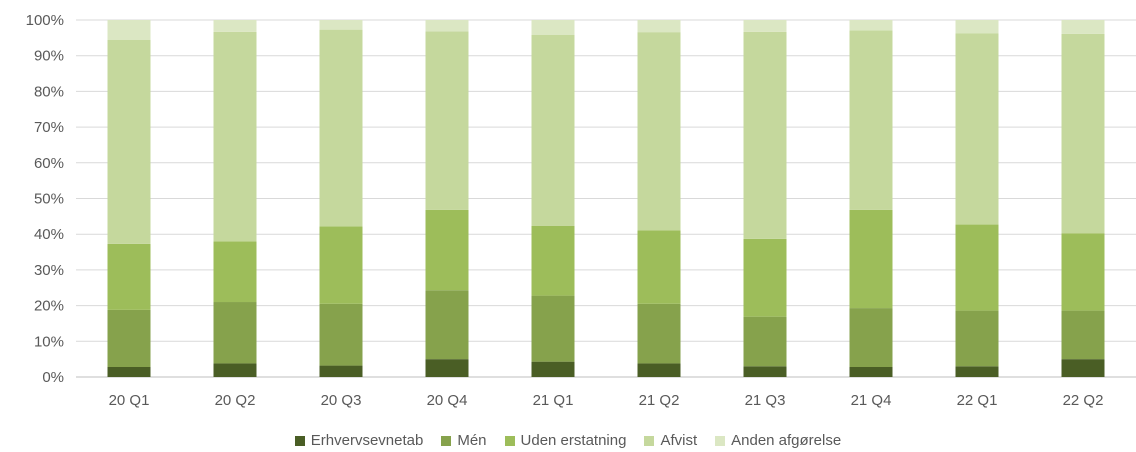  What do you see at coordinates (509, 440) in the screenshot?
I see `legend-swatch-uden-erstatning` at bounding box center [509, 440].